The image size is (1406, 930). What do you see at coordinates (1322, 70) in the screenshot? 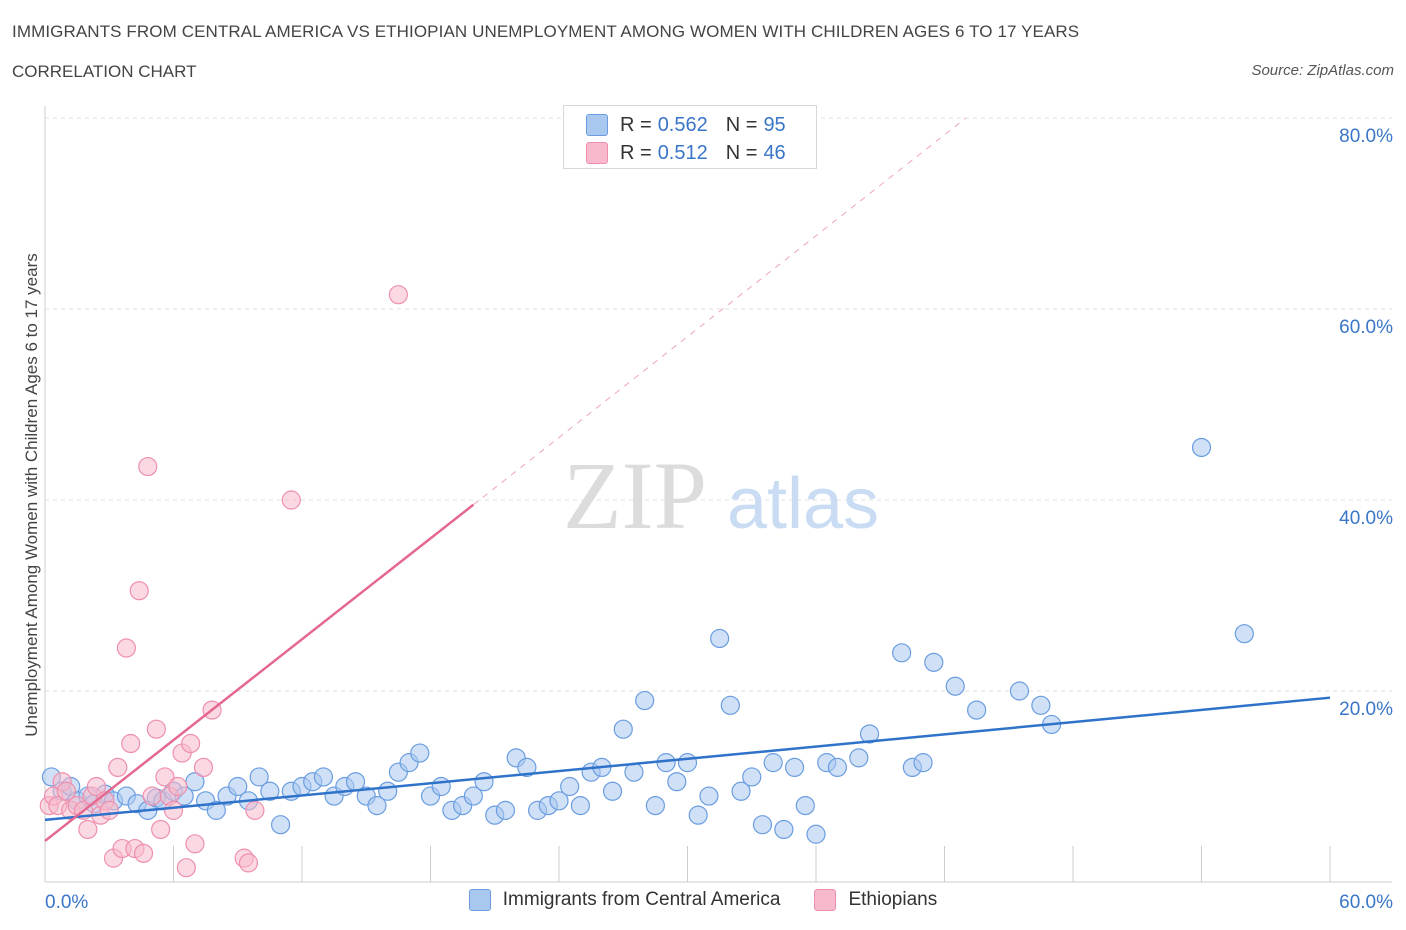
I see `source-credit: Source: ZipAtlas.com` at bounding box center [1322, 70].